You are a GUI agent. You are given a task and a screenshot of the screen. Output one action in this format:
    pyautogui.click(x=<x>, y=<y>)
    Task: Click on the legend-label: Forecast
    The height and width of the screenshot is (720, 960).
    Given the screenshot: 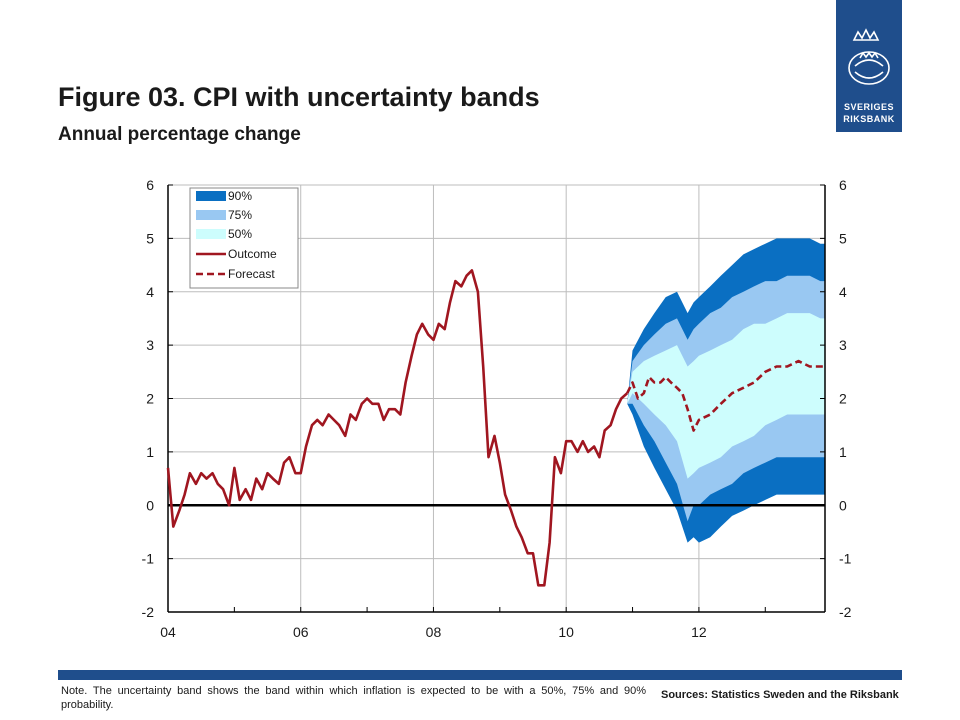 What is the action you would take?
    pyautogui.click(x=251, y=274)
    